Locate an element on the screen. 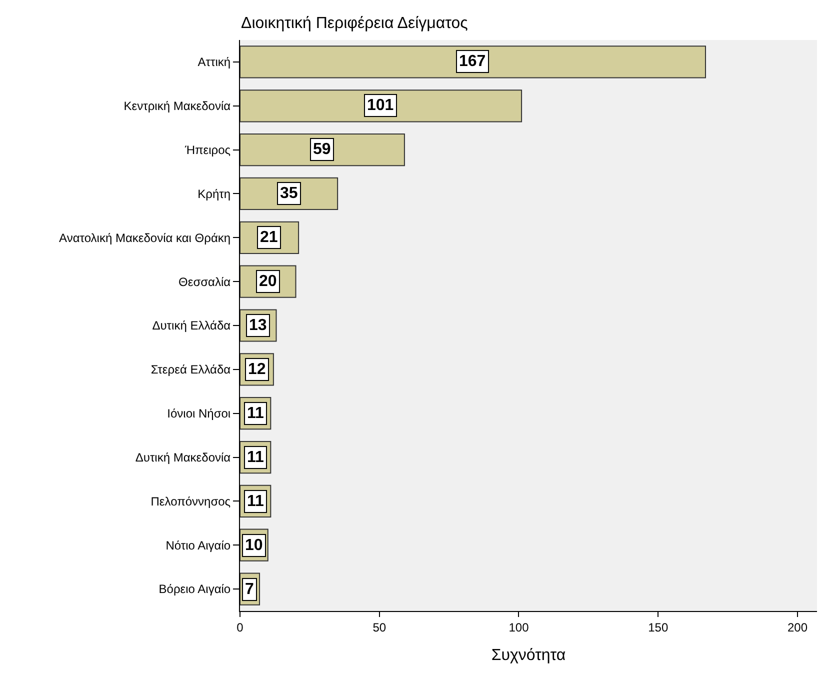  x-tick-label: 100 is located at coordinates (519, 627).